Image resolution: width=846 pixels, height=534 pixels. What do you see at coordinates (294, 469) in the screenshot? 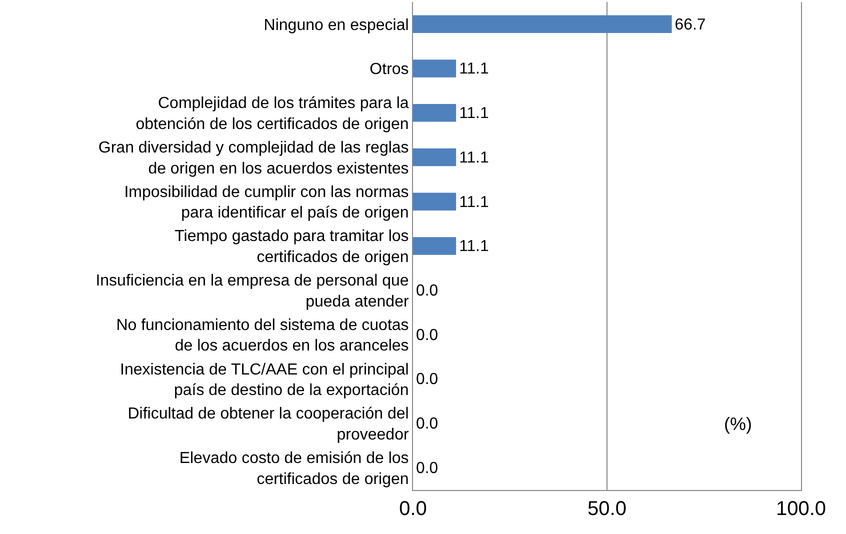
I see `y-tick-label: Elevado costo de emisión de los certificados de origen` at bounding box center [294, 469].